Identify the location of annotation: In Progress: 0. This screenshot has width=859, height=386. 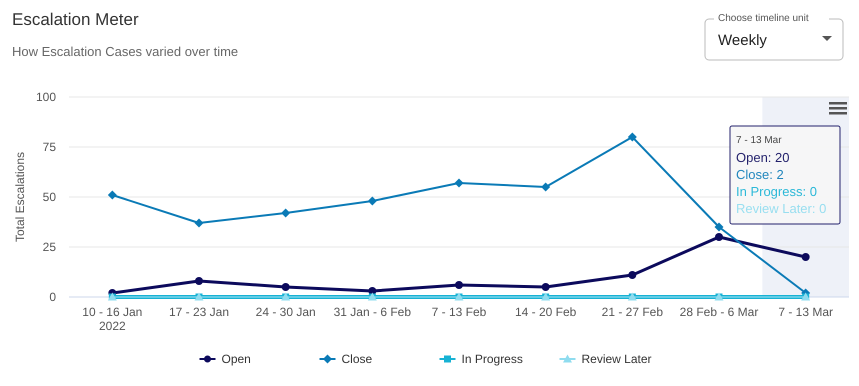
(776, 191).